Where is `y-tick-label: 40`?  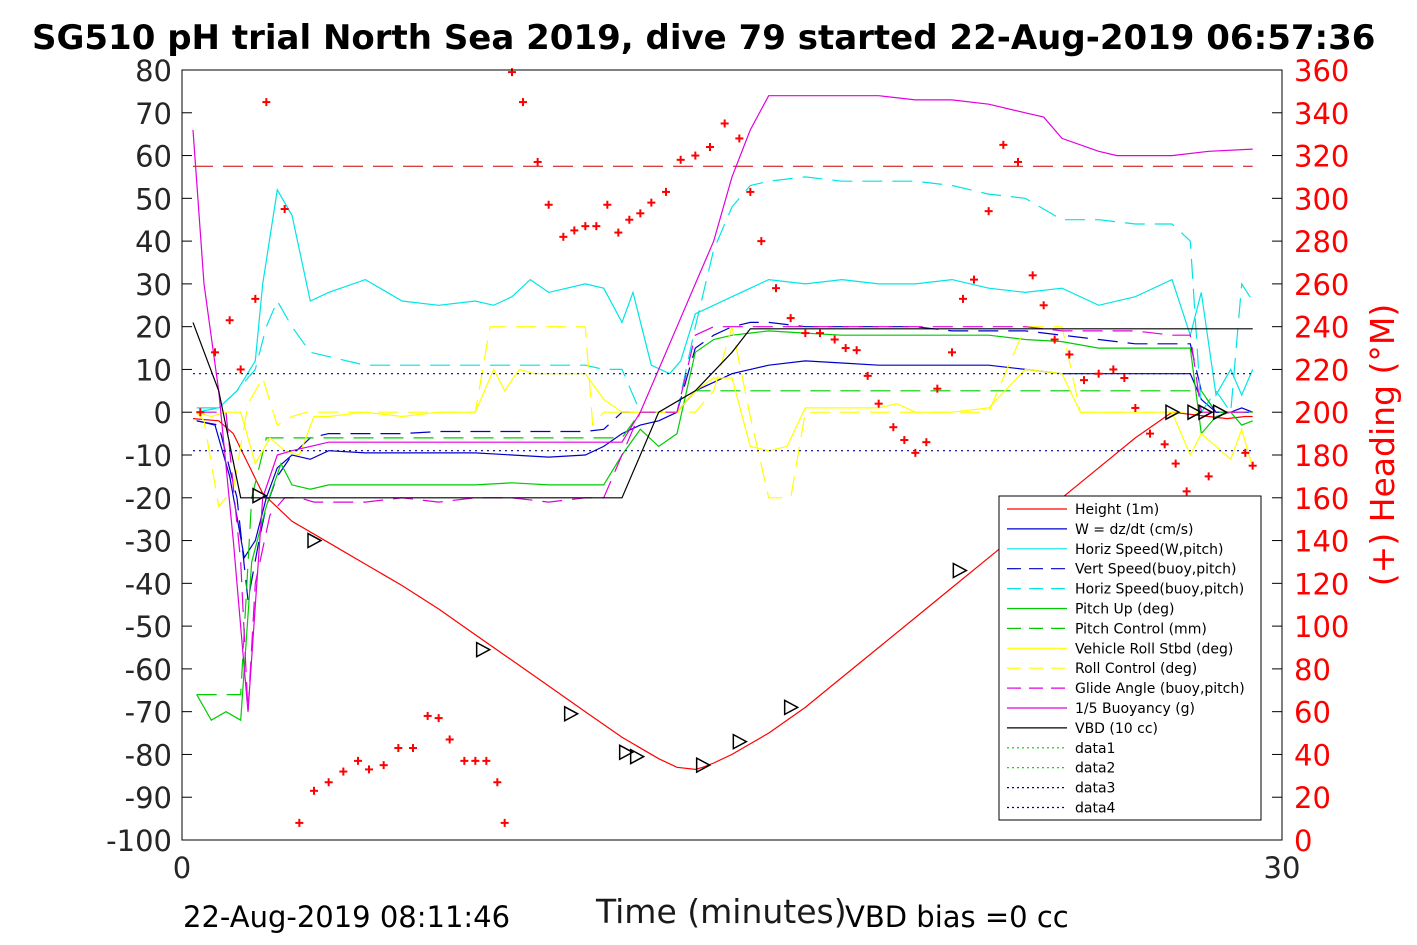
y-tick-label: 40 is located at coordinates (153, 242).